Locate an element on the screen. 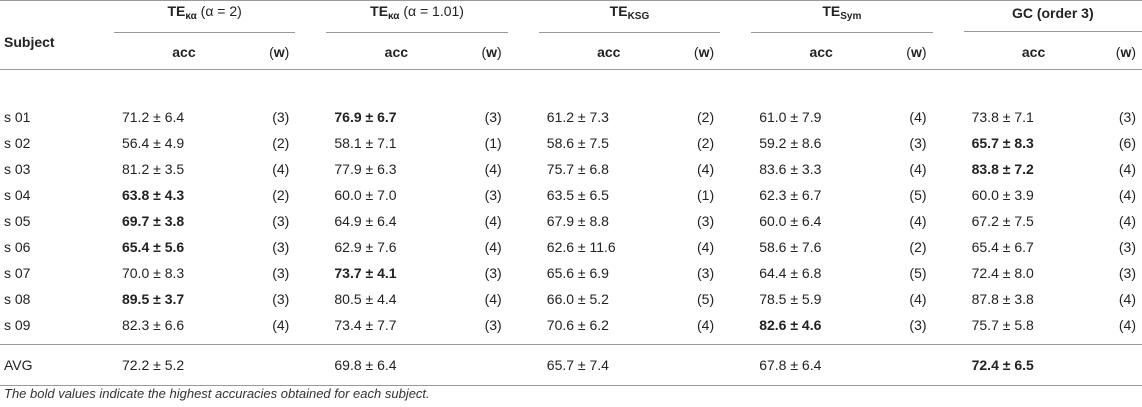  w-cell: (5) is located at coordinates (918, 273).